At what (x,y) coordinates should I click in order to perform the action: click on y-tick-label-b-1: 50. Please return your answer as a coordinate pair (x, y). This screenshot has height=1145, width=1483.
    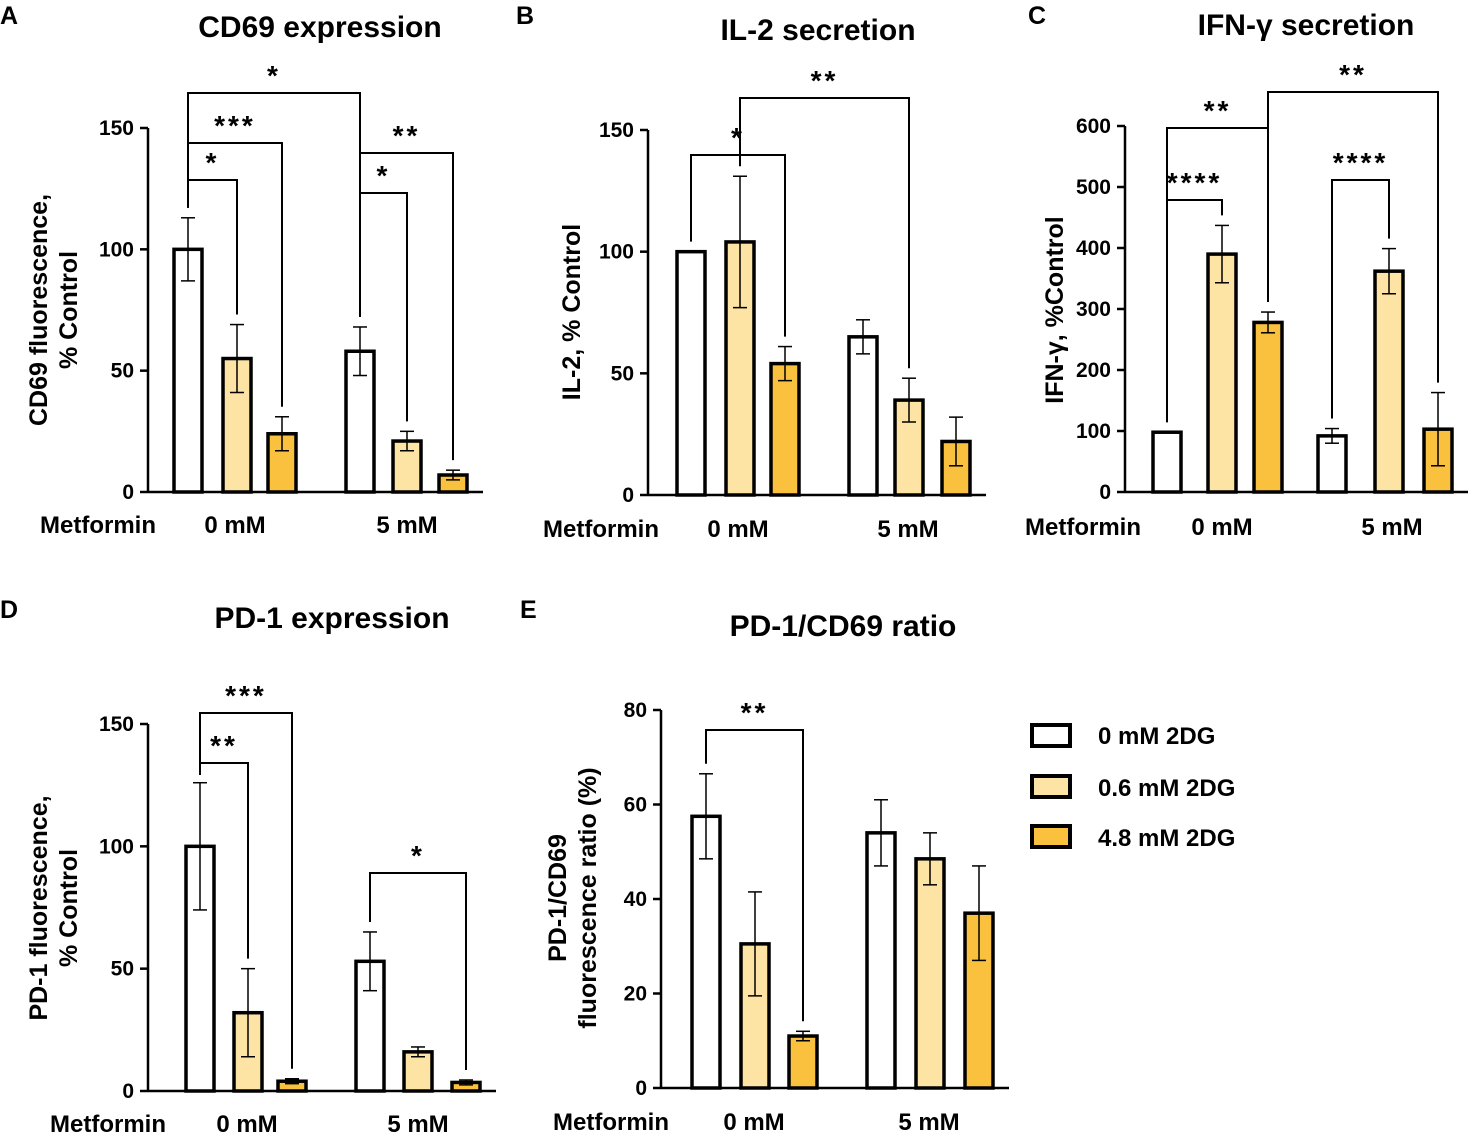
    Looking at the image, I should click on (622, 373).